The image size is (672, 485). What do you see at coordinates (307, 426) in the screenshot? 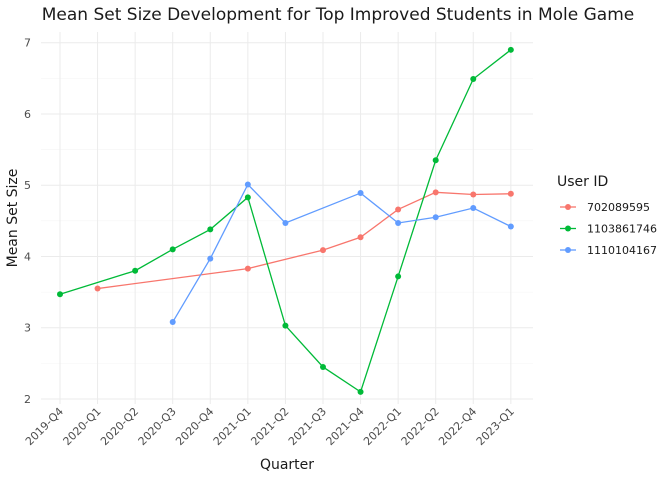
I see `x-tick-label: 2021-Q3` at bounding box center [307, 426].